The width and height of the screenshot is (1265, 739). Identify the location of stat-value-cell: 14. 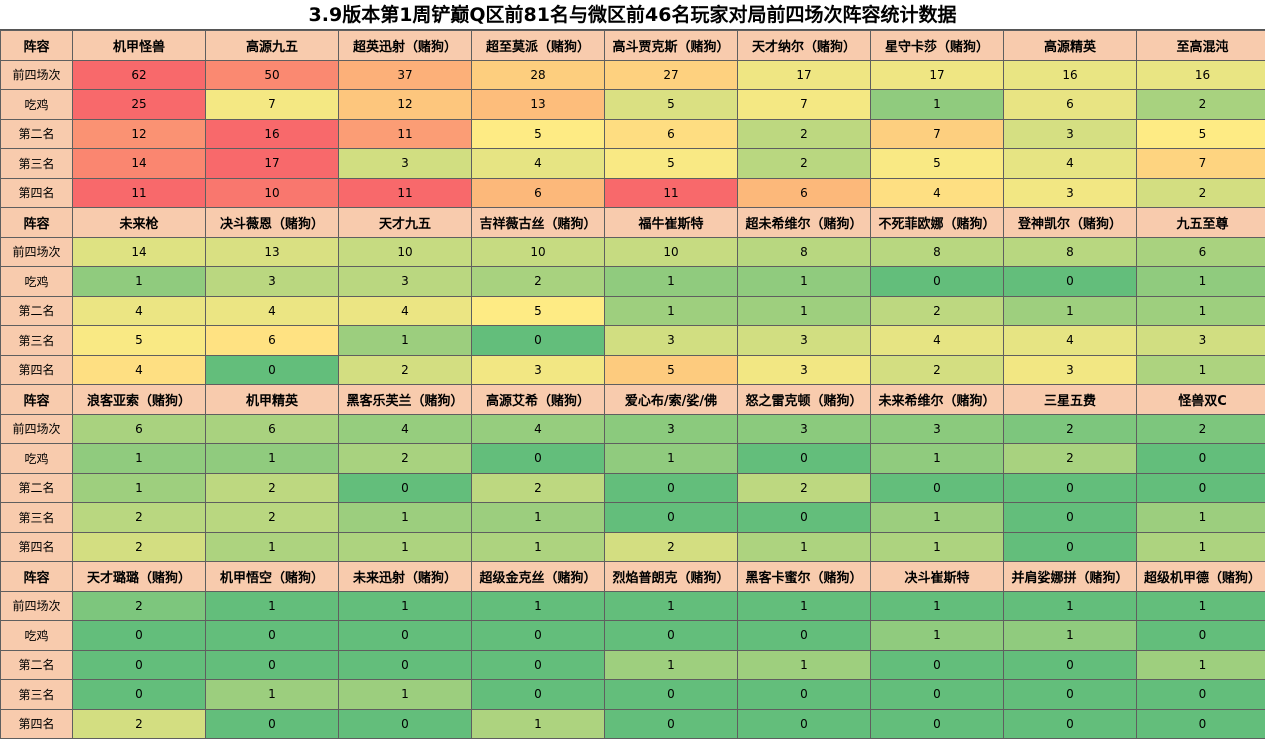
(139, 252).